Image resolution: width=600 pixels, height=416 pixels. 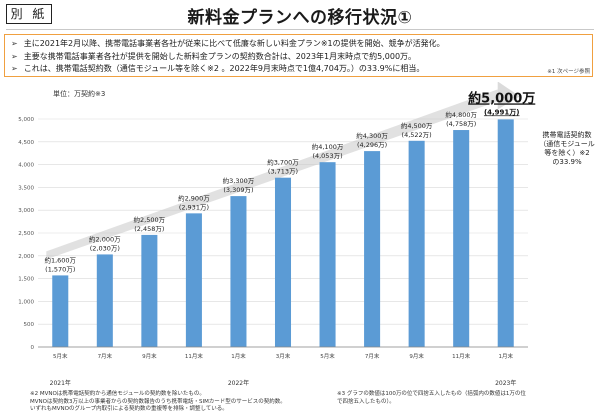 I want to click on unit-label: 単位：万契約※3, so click(x=79, y=93).